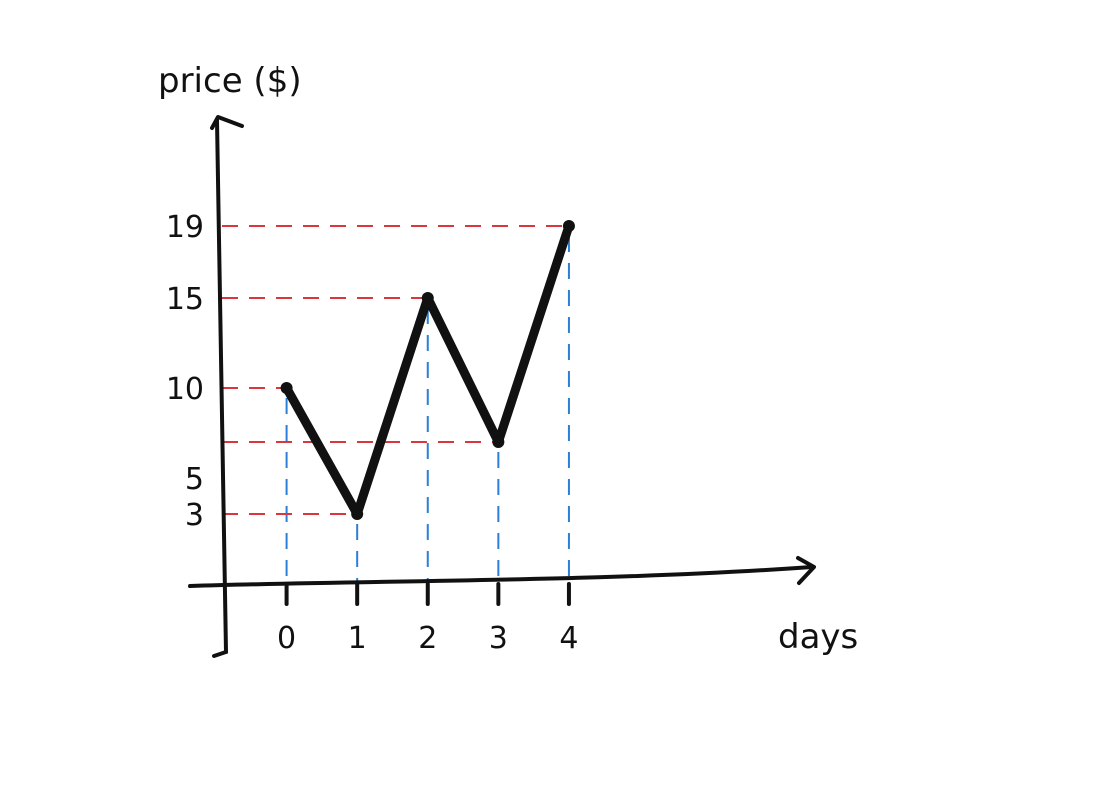 The width and height of the screenshot is (1118, 806). What do you see at coordinates (230, 81) in the screenshot?
I see `y-axis-title: price ($)` at bounding box center [230, 81].